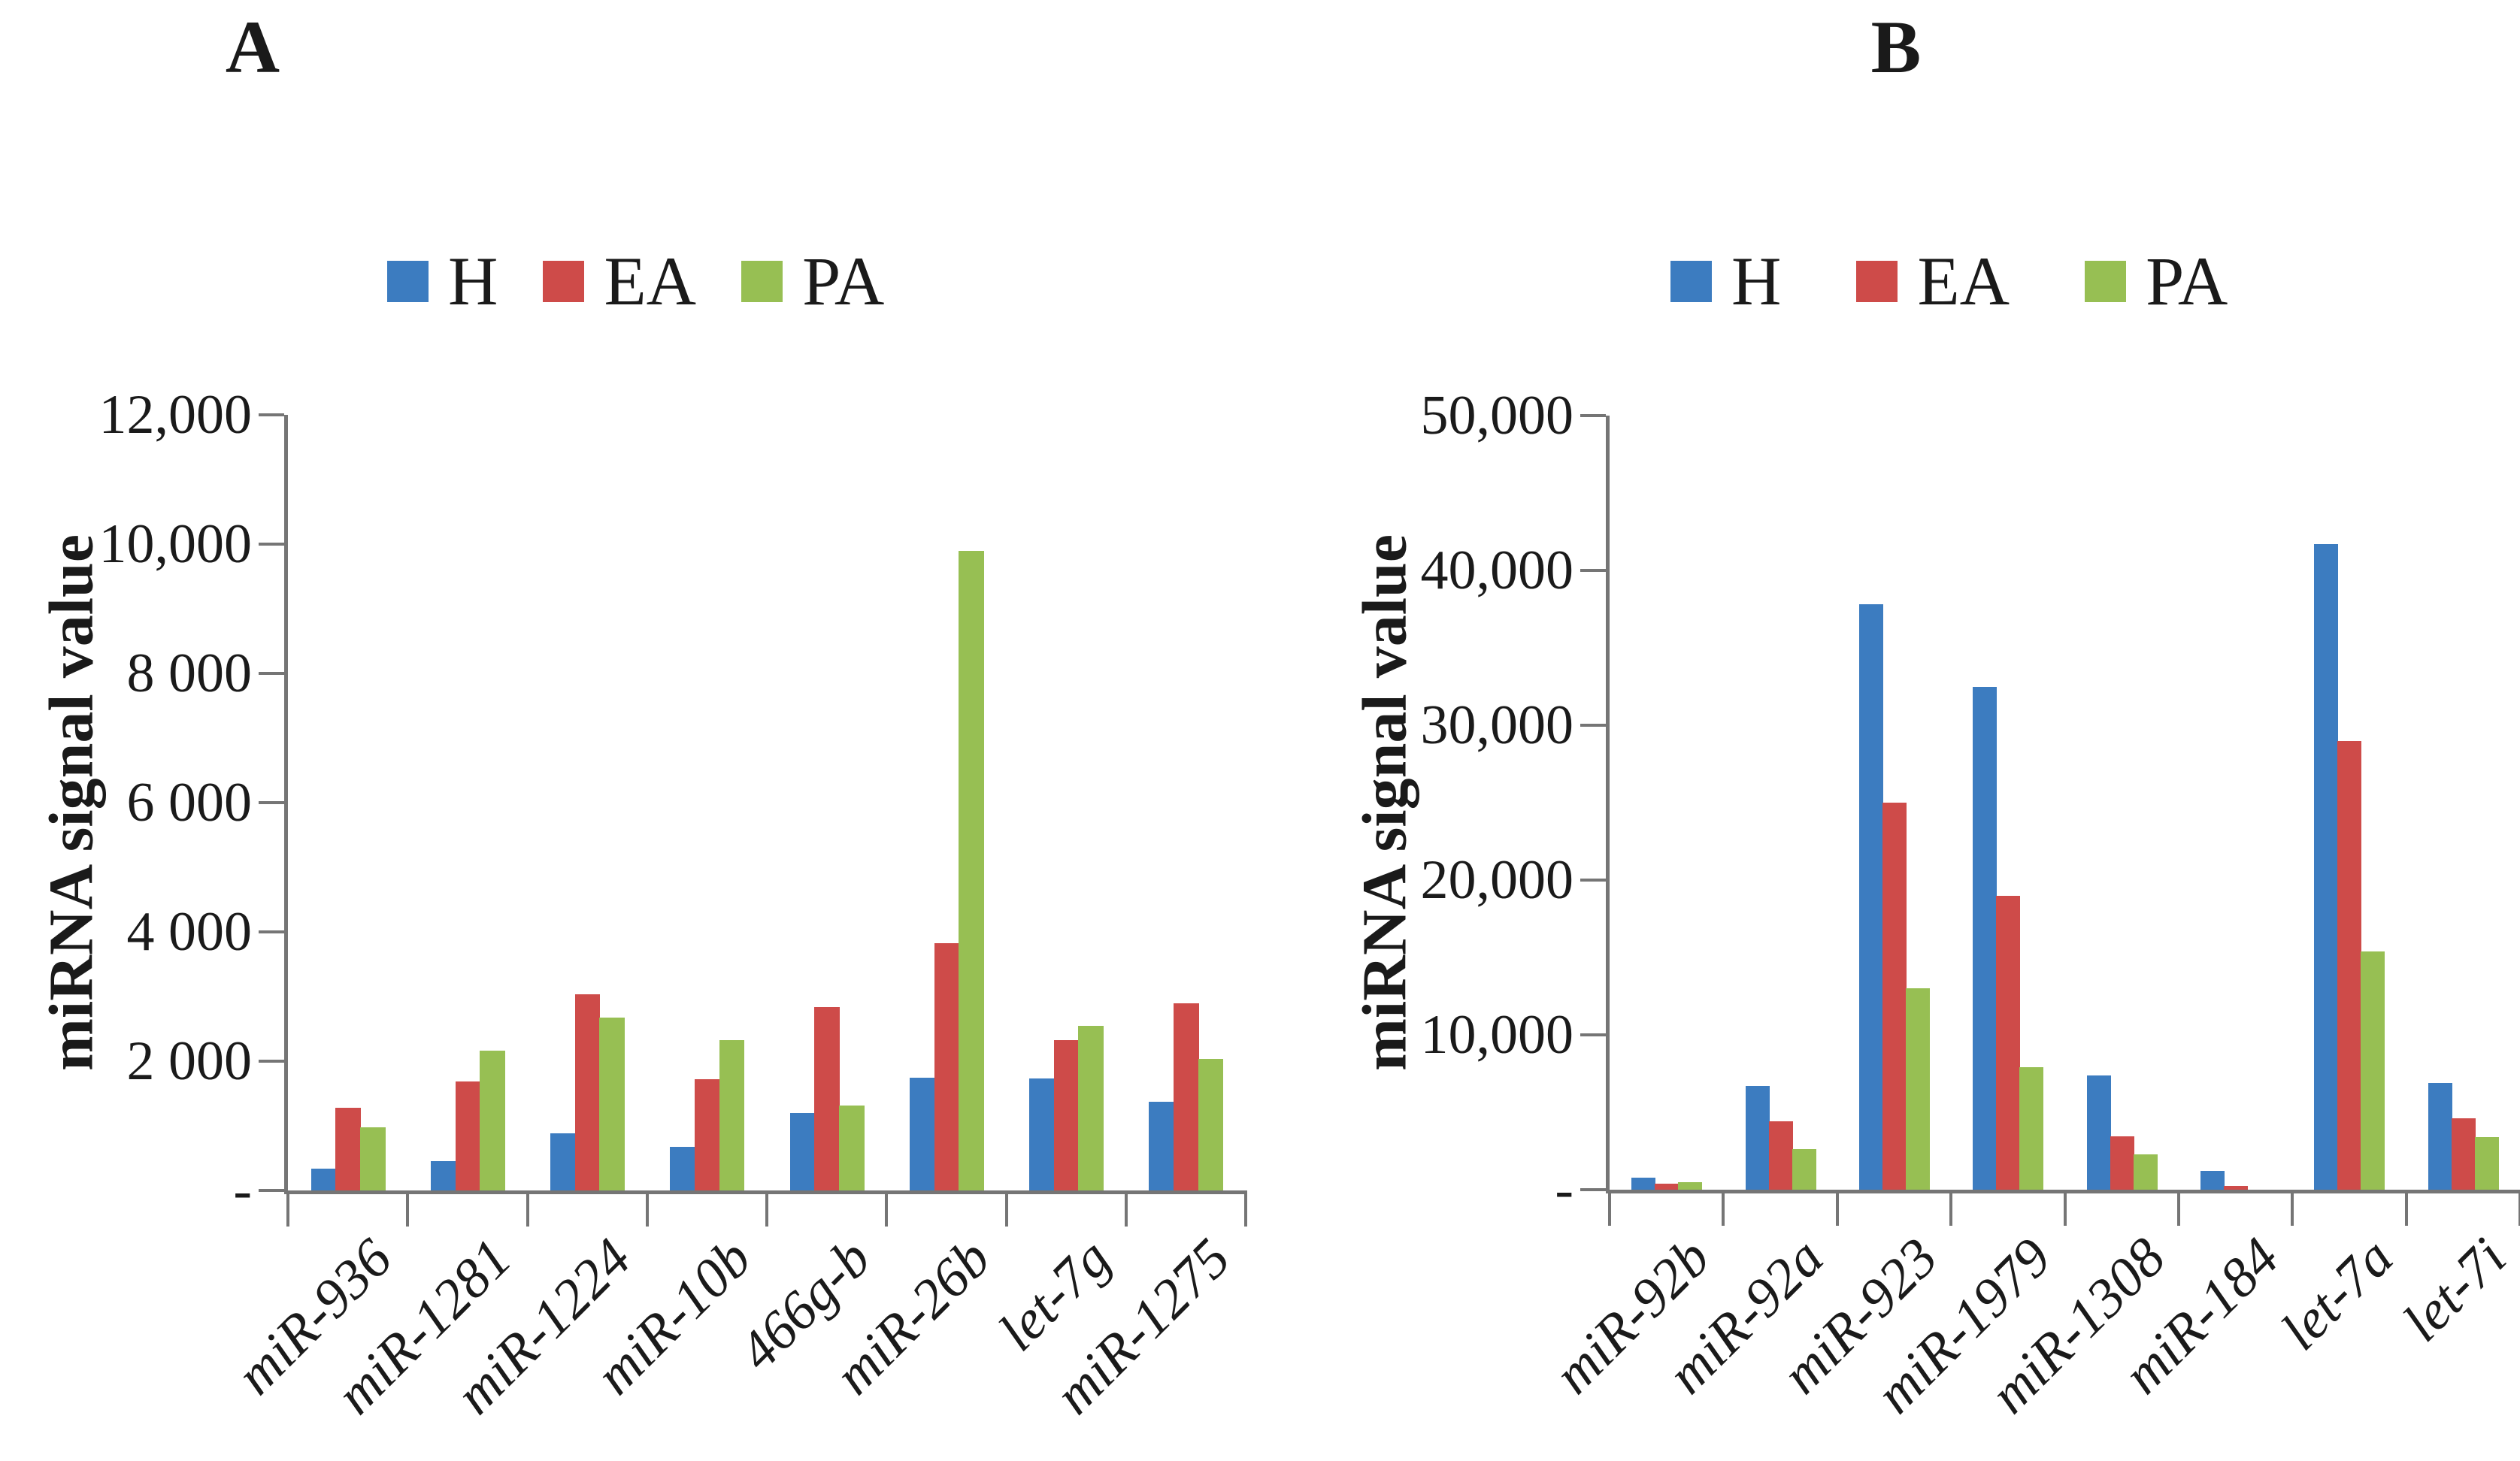 The height and width of the screenshot is (1461, 2520). Describe the element at coordinates (408, 281) in the screenshot. I see `legend-swatch-H` at that location.